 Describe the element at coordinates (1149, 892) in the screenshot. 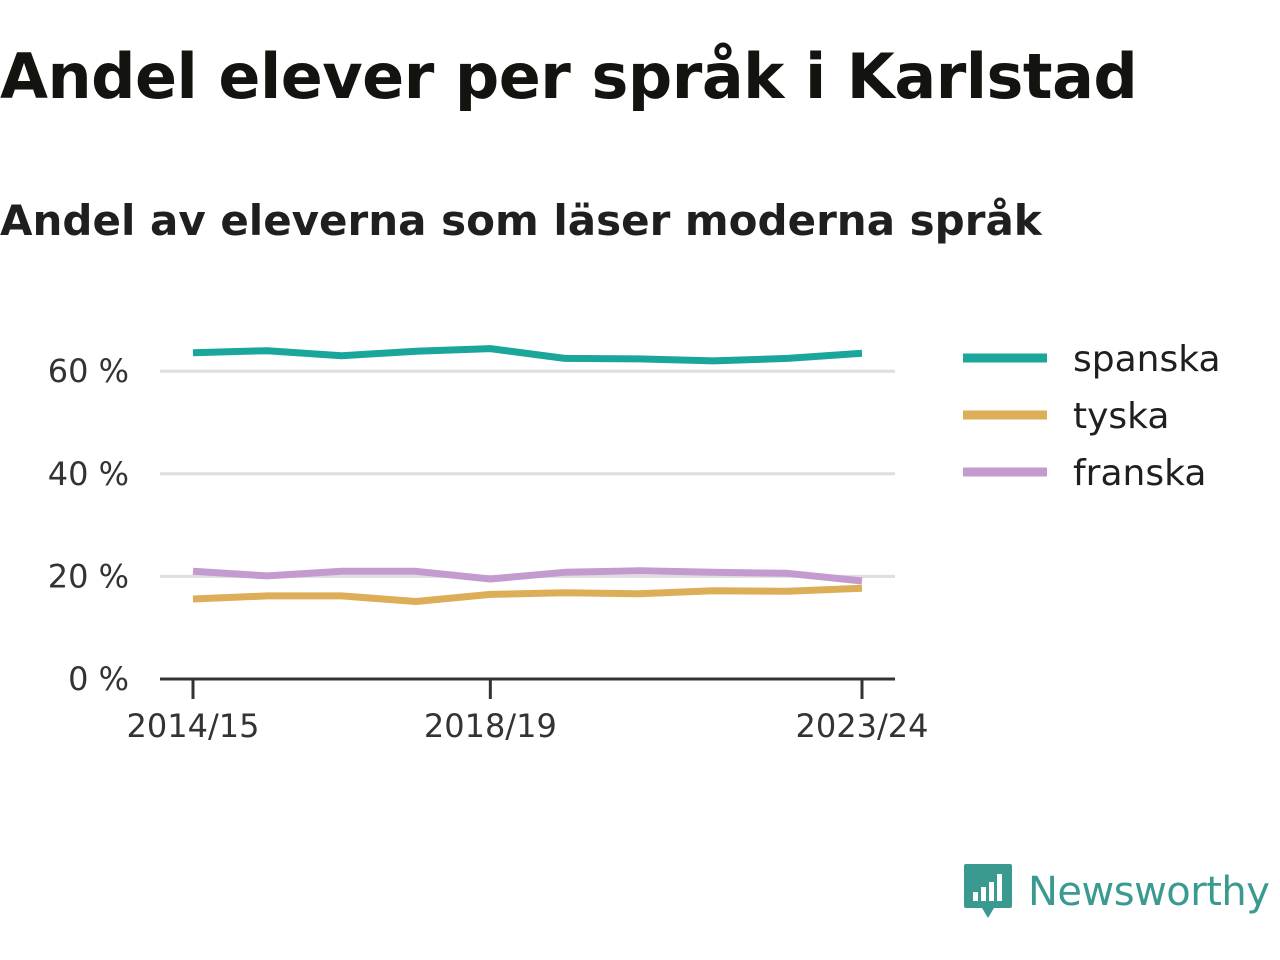

I see `brand-name: Newsworthy` at that location.